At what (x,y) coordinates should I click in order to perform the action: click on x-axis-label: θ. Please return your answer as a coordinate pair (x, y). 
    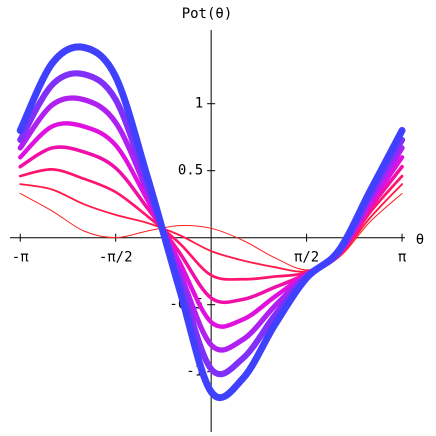
    Looking at the image, I should click on (420, 240).